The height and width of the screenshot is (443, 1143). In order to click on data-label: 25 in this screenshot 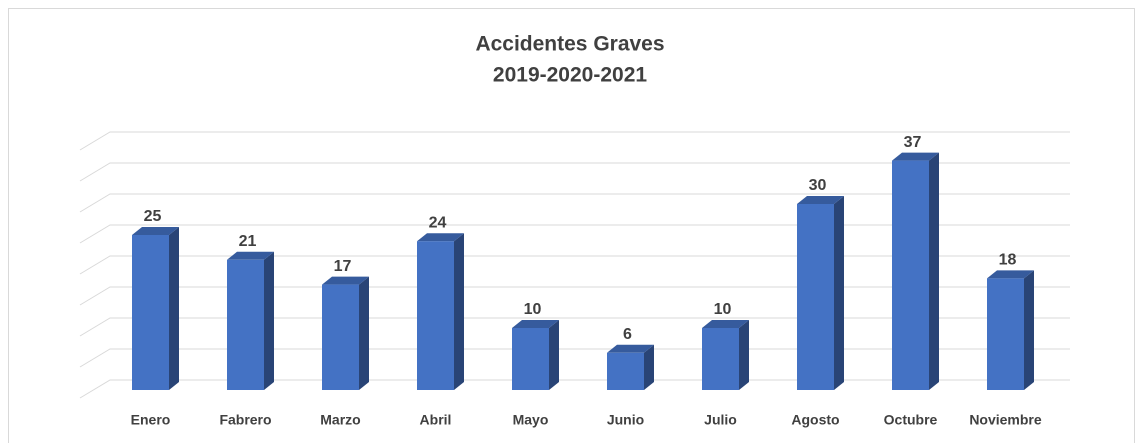, I will do `click(153, 216)`.